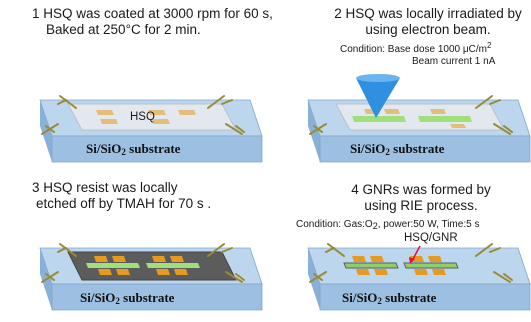 The image size is (531, 322). I want to click on substrate-label-3-sub: 2, so click(117, 301).